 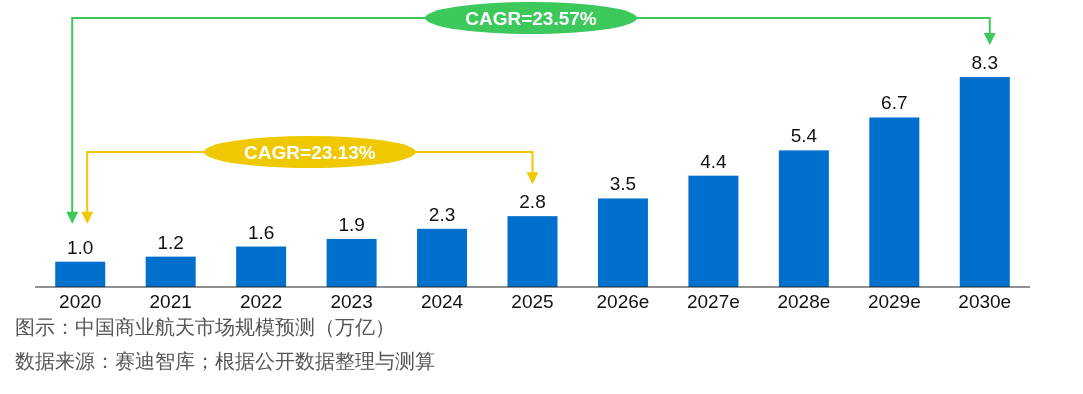 I want to click on x-tick-label: 2030e, so click(x=985, y=301).